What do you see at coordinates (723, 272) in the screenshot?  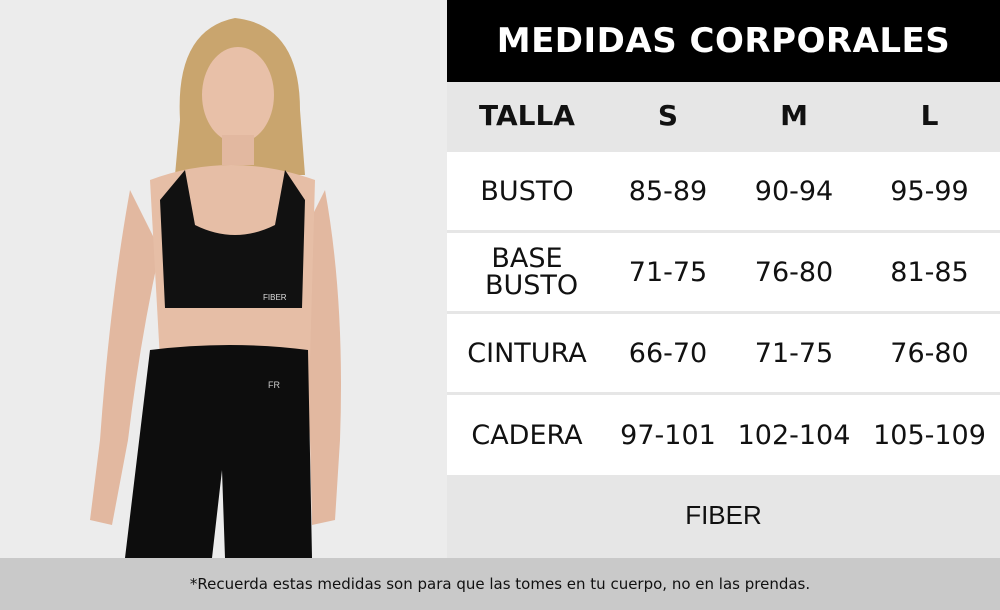 I see `table-row: BASE BUSTO 71-75 76-80 81-85` at bounding box center [723, 272].